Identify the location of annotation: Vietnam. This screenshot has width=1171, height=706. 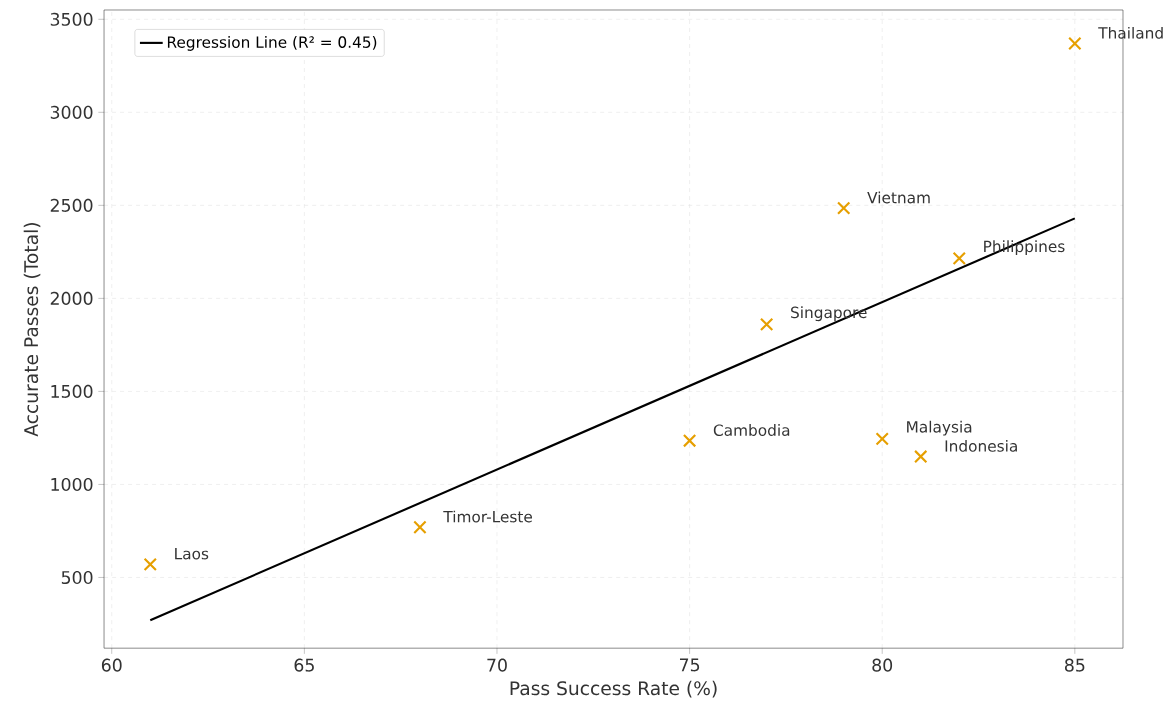
(898, 197).